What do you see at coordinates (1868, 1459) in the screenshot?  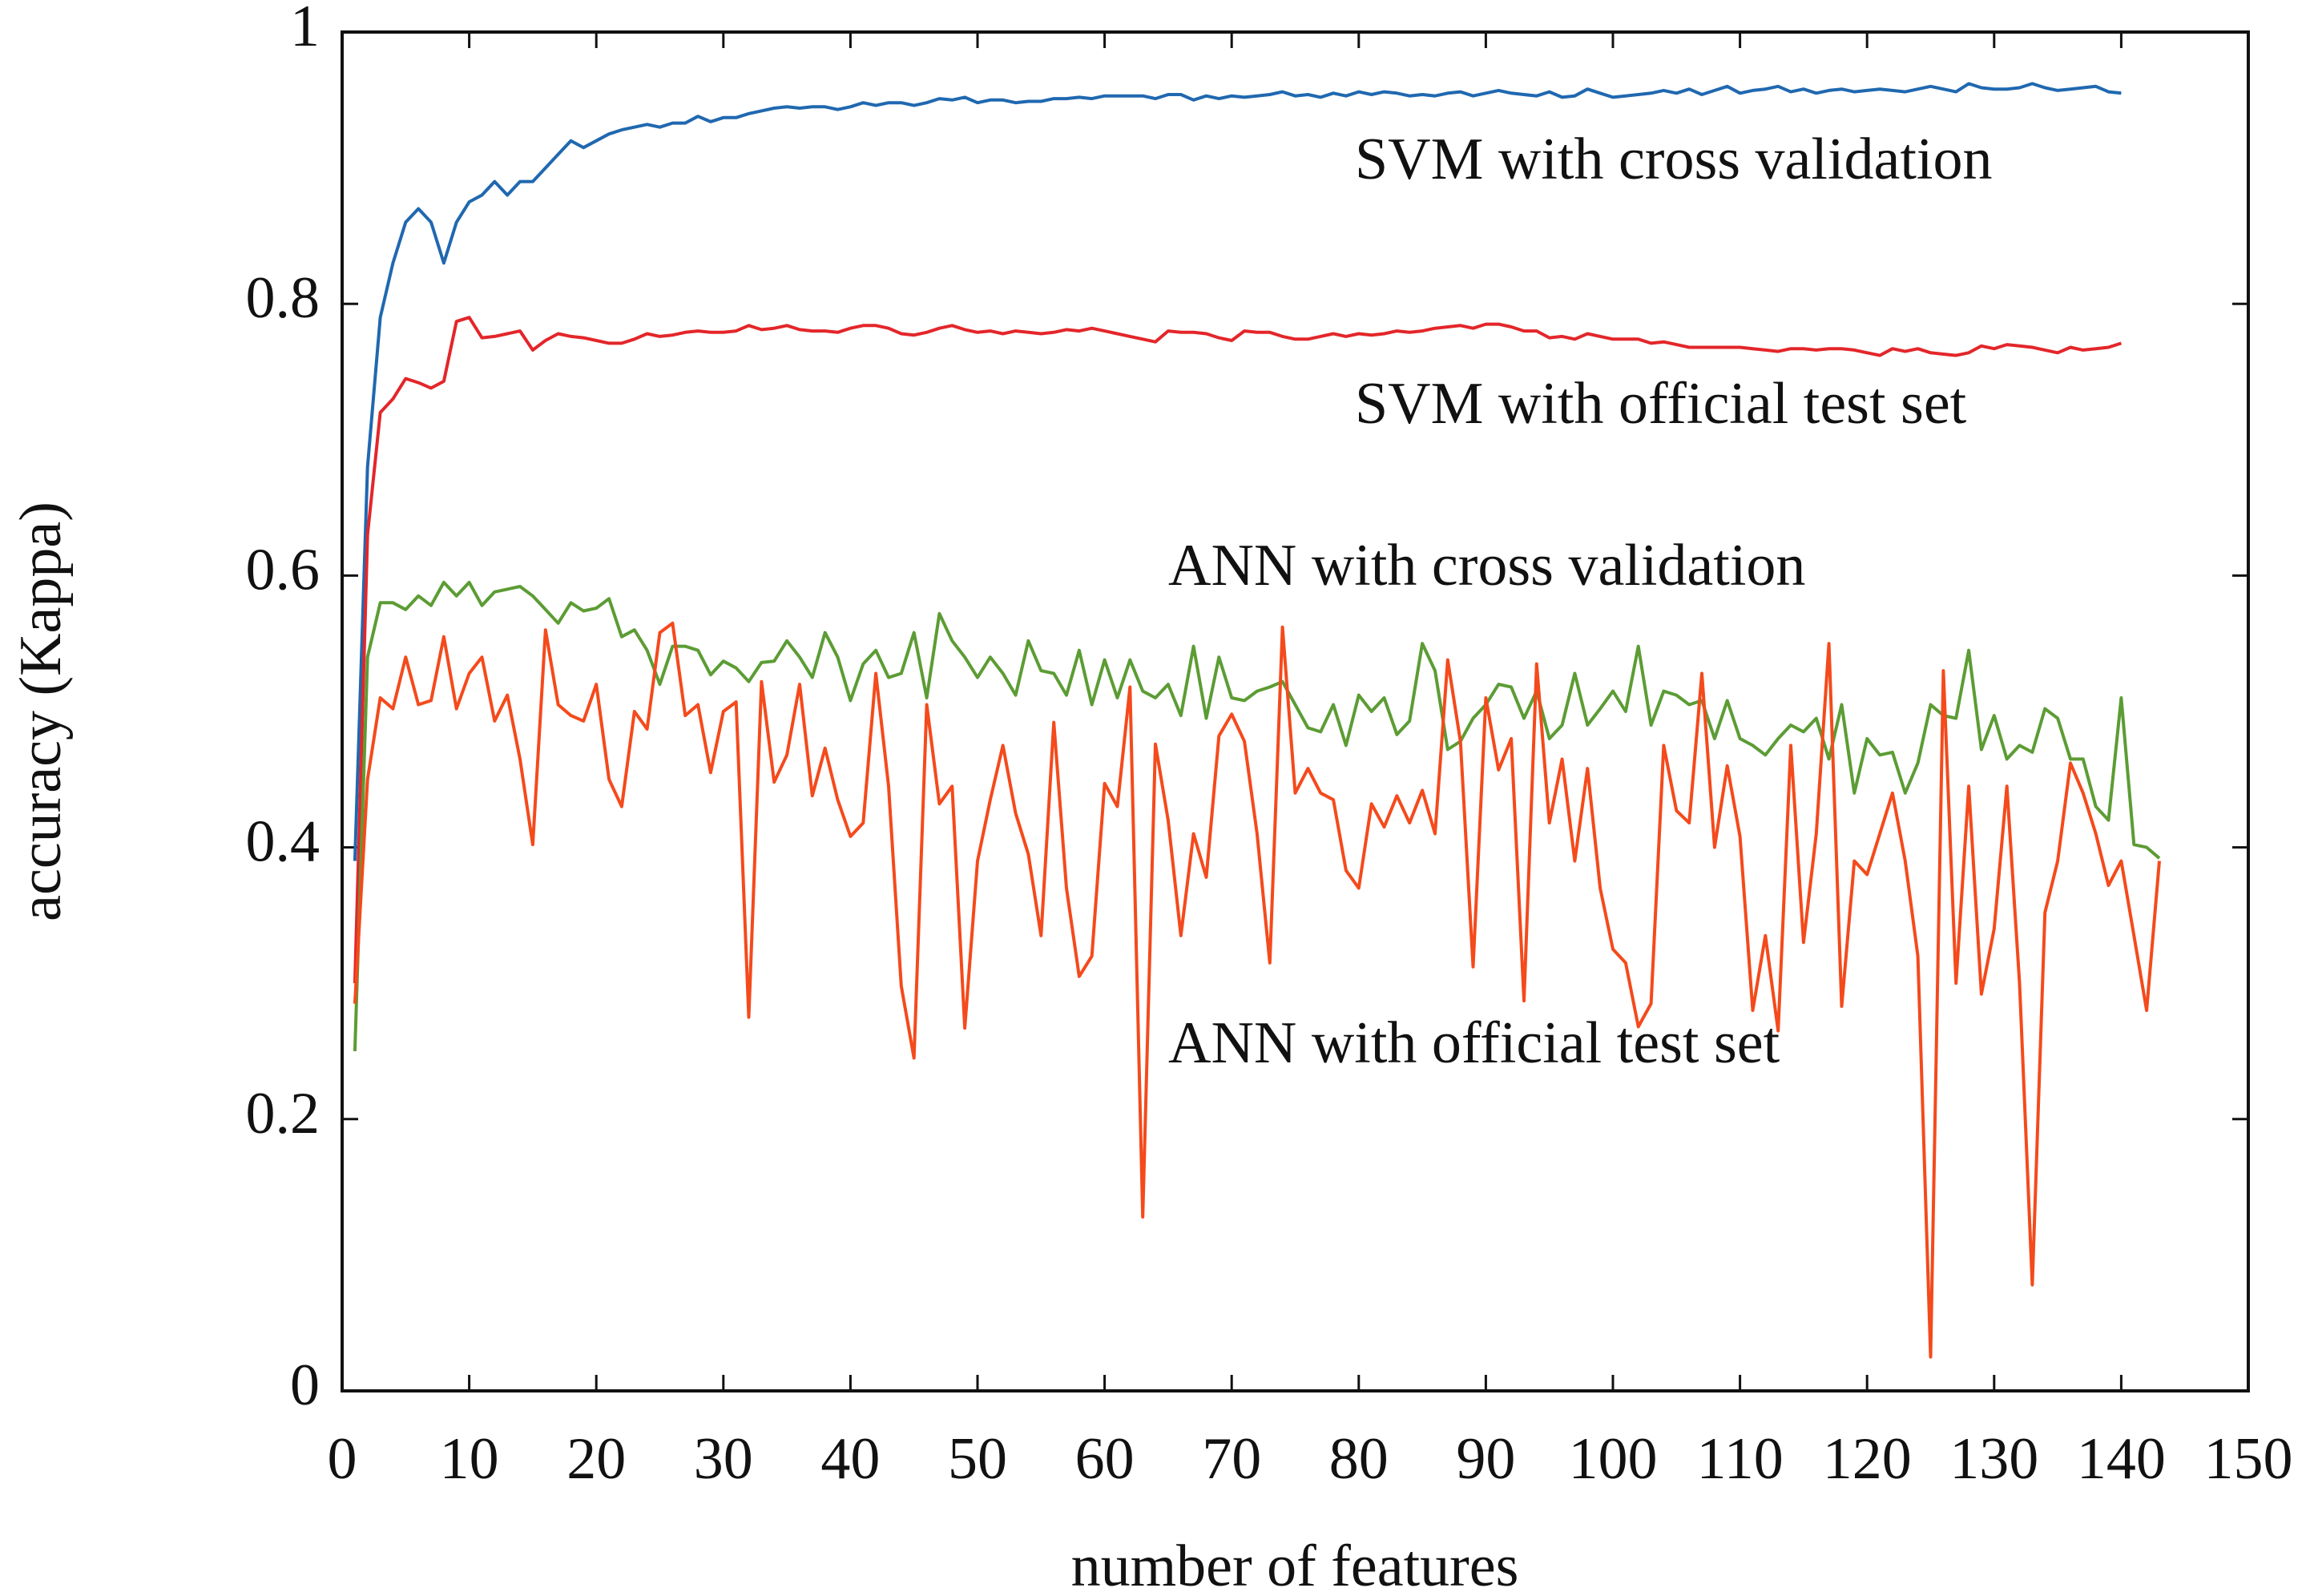 I see `x-tick-label: 120` at bounding box center [1868, 1459].